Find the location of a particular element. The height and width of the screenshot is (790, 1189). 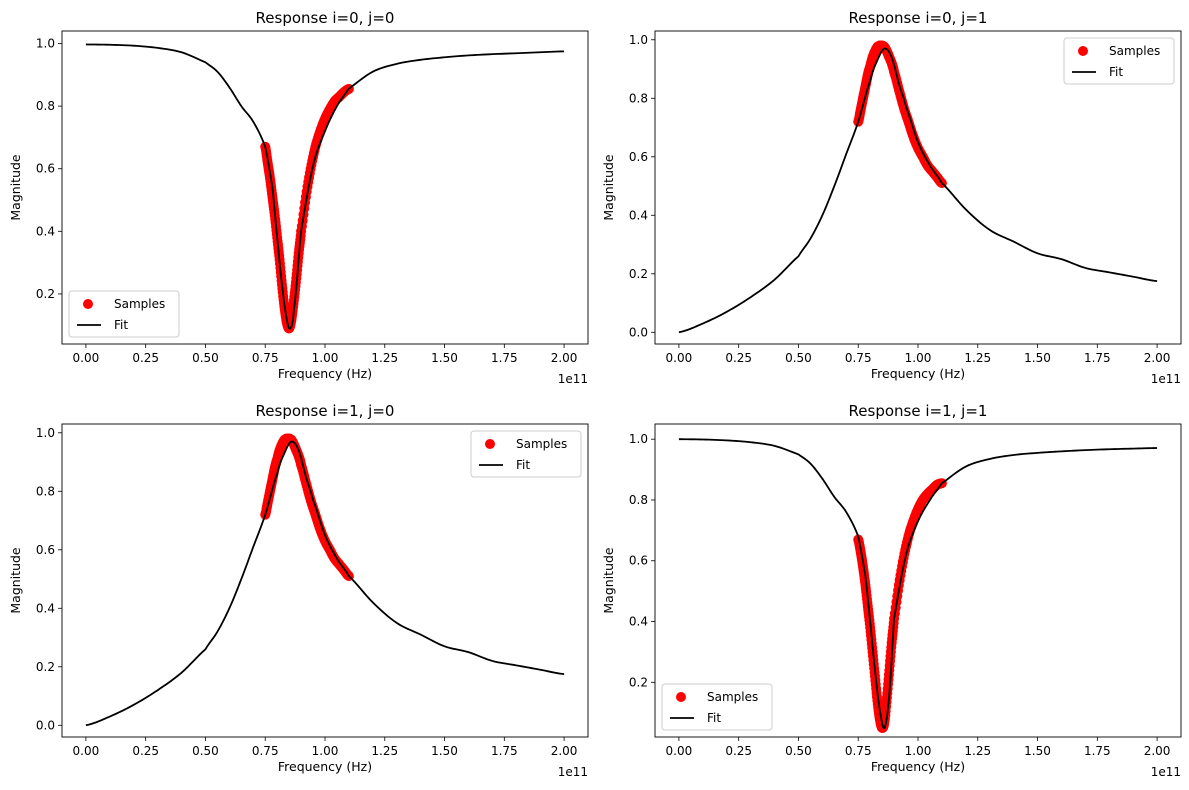

plot-area is located at coordinates (325, 188).